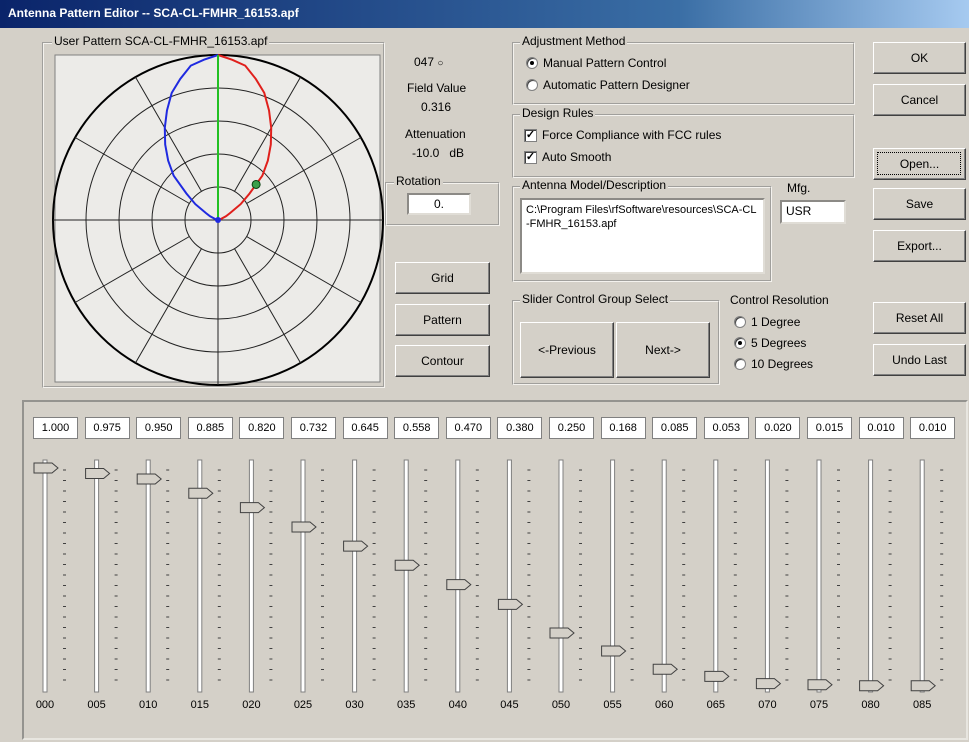 Image resolution: width=969 pixels, height=742 pixels. Describe the element at coordinates (726, 428) in the screenshot. I see `slider-value: 0.053` at that location.